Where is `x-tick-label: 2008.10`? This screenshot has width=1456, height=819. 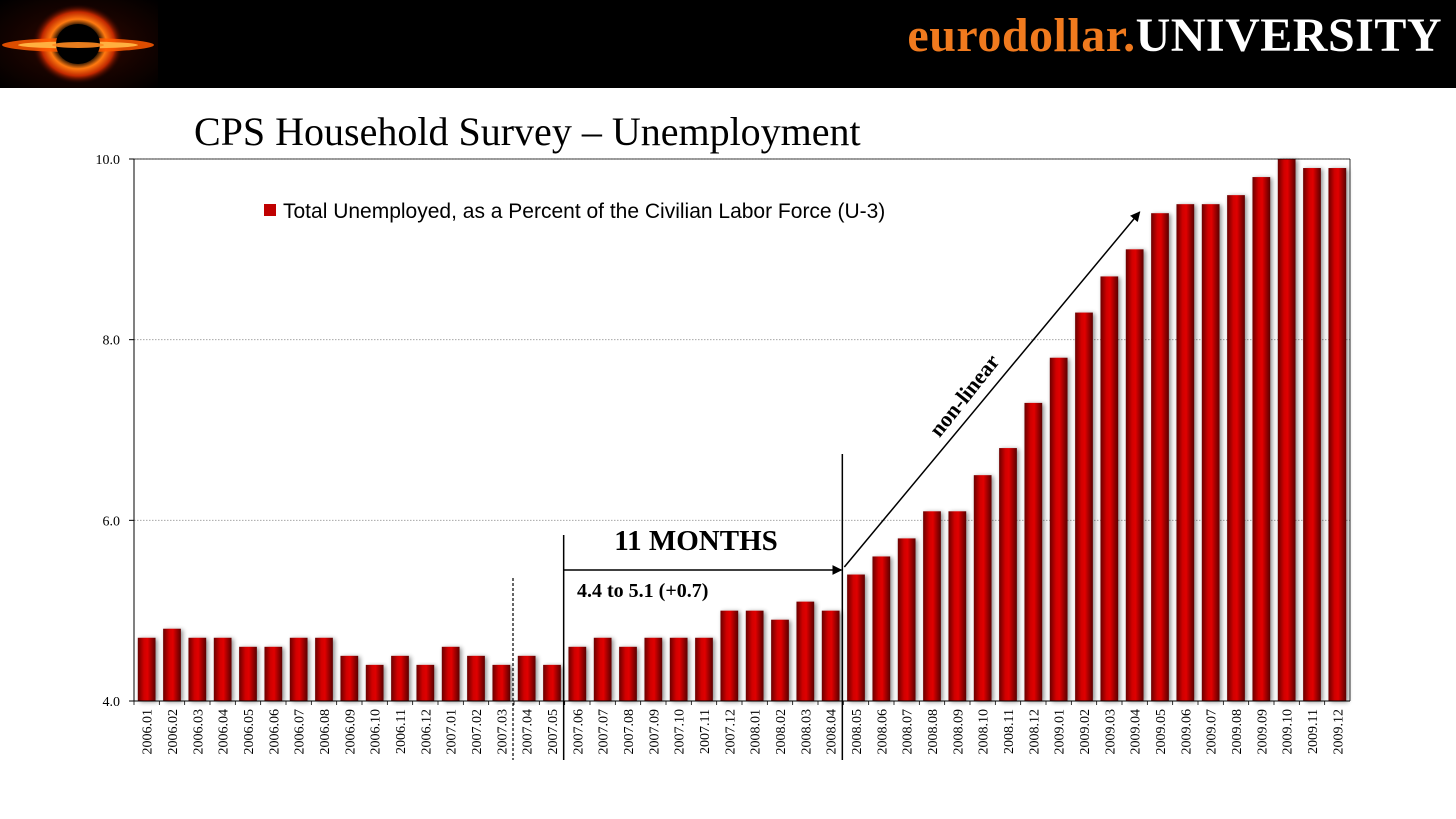 x-tick-label: 2008.10 is located at coordinates (984, 732).